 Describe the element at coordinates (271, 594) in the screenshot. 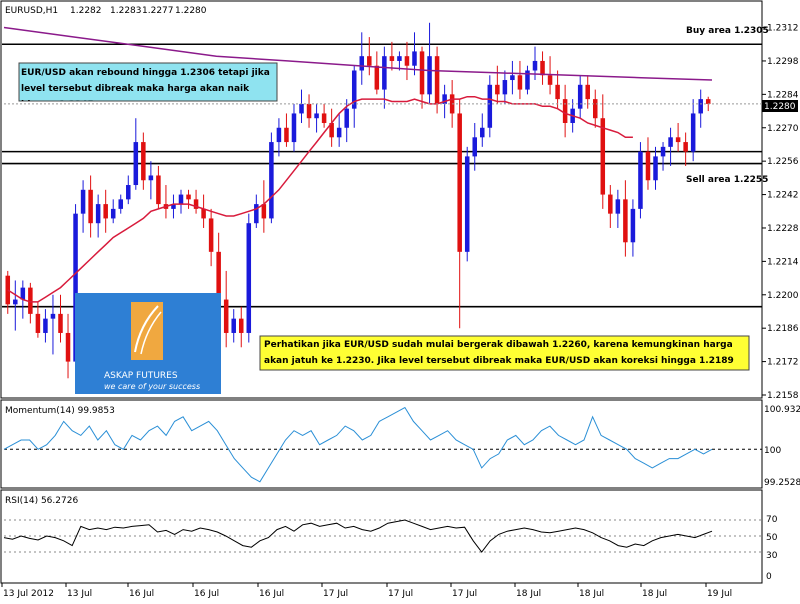

I see `time-tick-label: 16 Jul` at that location.